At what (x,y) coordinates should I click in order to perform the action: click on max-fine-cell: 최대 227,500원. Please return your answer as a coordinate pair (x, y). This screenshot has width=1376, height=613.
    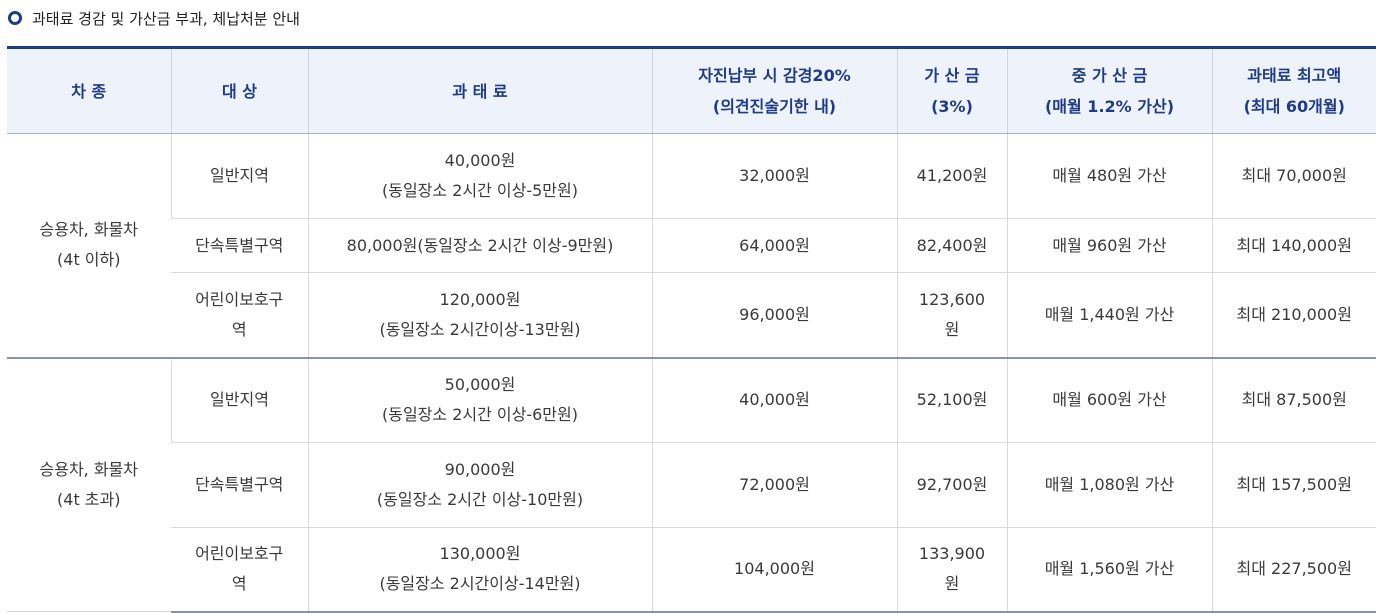
    Looking at the image, I should click on (1293, 570).